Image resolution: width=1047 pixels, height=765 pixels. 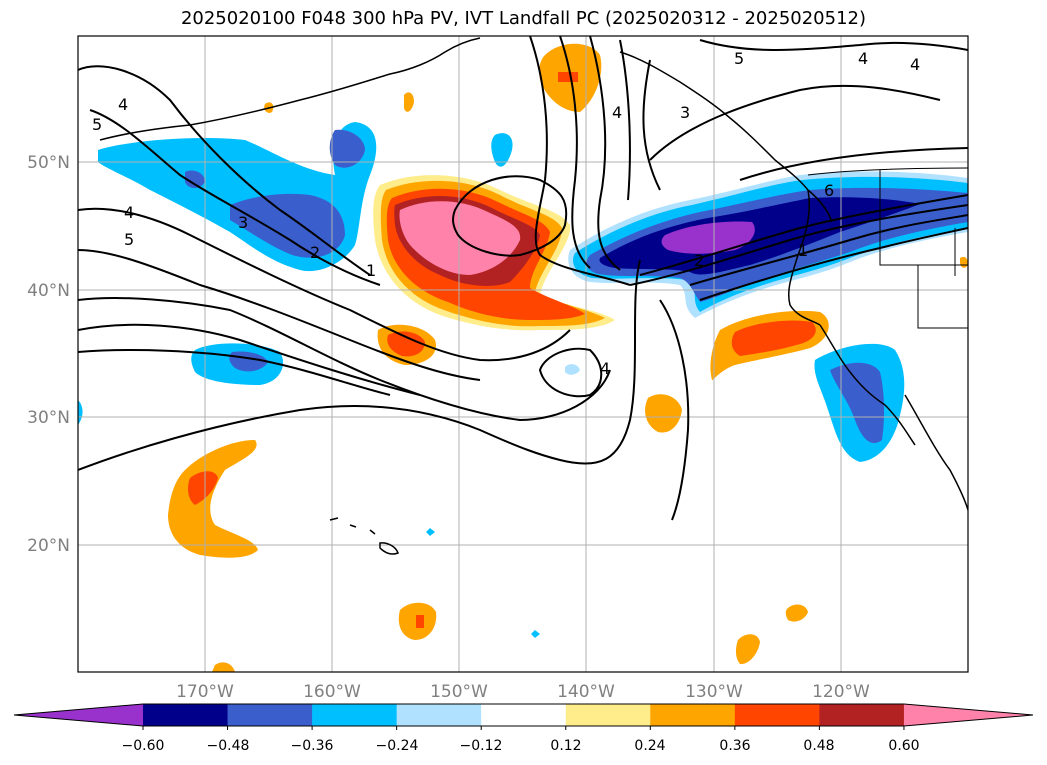 What do you see at coordinates (48, 354) in the screenshot?
I see `latitude-labels: 50°N 40°N 30°N 20°N` at bounding box center [48, 354].